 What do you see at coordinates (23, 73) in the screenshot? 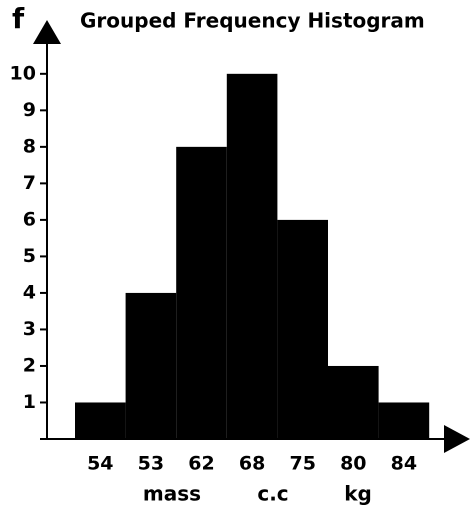
I see `y-tick-label: 10` at bounding box center [23, 73].